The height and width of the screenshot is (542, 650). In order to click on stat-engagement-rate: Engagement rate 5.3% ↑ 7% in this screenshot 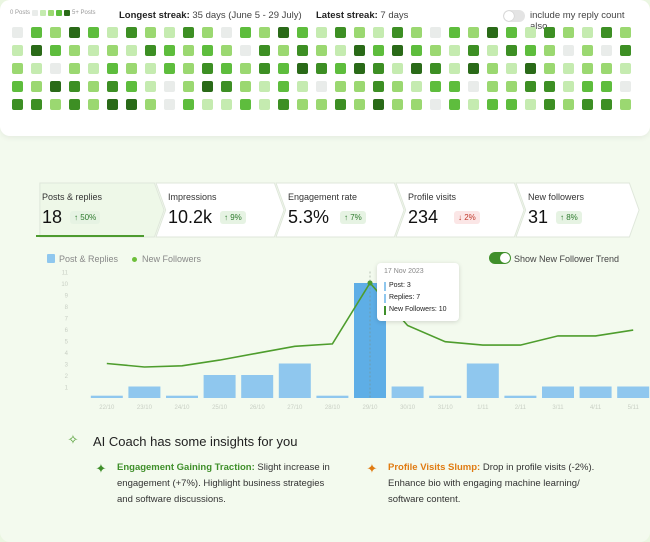, I will do `click(340, 210)`.